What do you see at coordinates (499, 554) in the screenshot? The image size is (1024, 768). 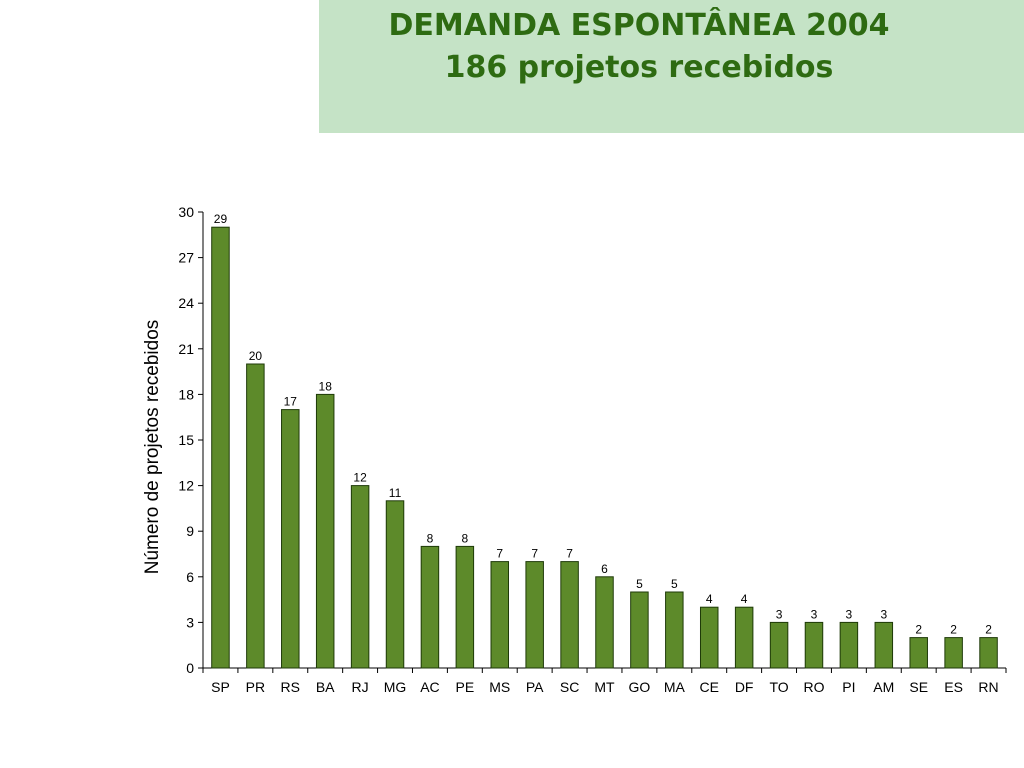 I see `data-label-ms: 7` at bounding box center [499, 554].